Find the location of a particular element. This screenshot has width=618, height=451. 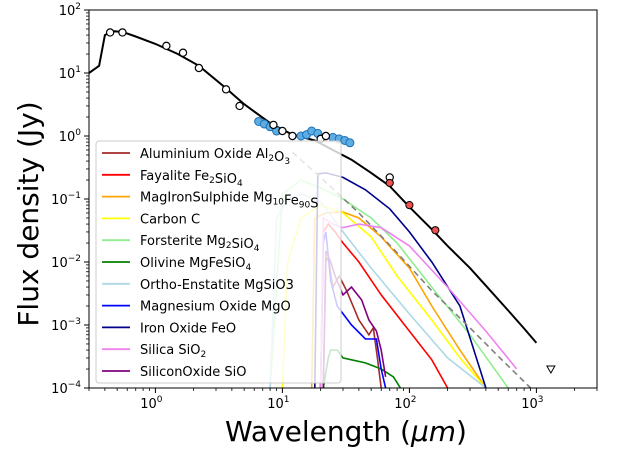

x-axis-title: Wavelength (μm) is located at coordinates (346, 431).